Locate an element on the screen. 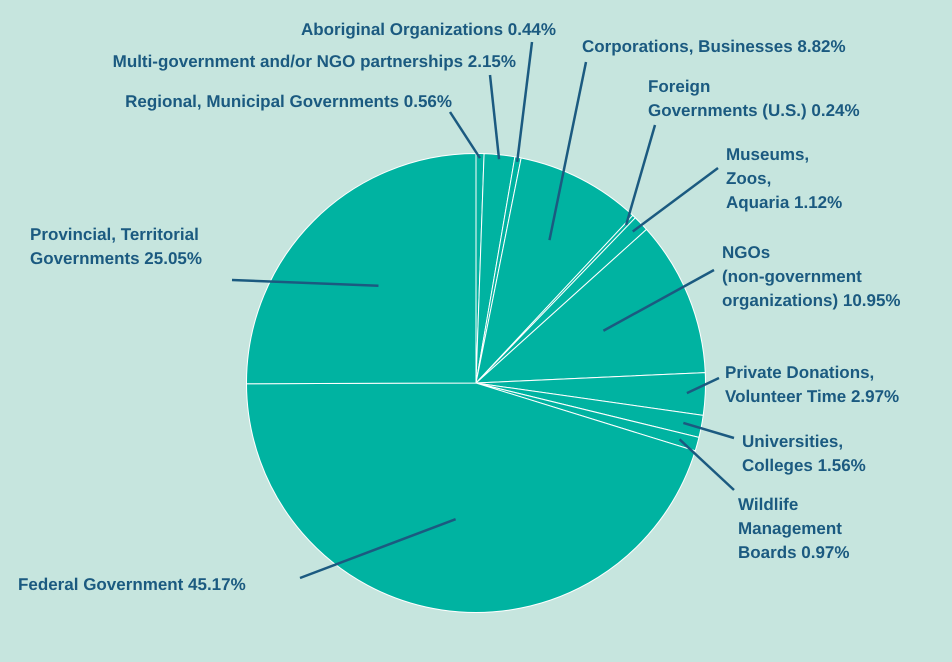 This screenshot has width=952, height=662. slice-label: Aboriginal Organizations 0.44% is located at coordinates (428, 29).